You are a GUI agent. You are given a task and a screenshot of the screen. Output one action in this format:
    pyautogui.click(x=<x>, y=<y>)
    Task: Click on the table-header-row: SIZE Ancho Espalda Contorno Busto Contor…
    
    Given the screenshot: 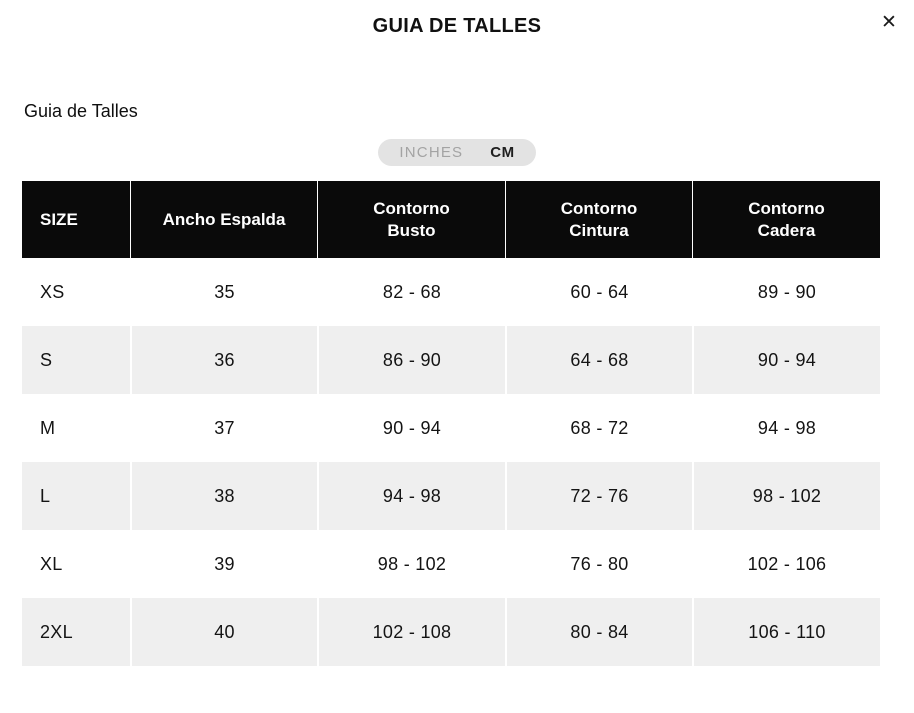 What is the action you would take?
    pyautogui.click(x=451, y=219)
    